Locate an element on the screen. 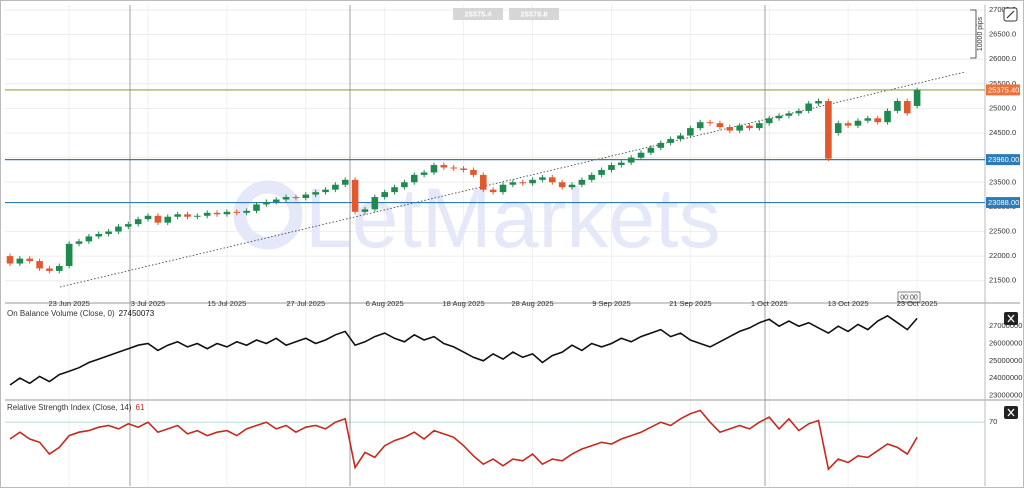 The image size is (1024, 488). panel-title: Relative Strength Index (Close, 14) 61 is located at coordinates (76, 407).